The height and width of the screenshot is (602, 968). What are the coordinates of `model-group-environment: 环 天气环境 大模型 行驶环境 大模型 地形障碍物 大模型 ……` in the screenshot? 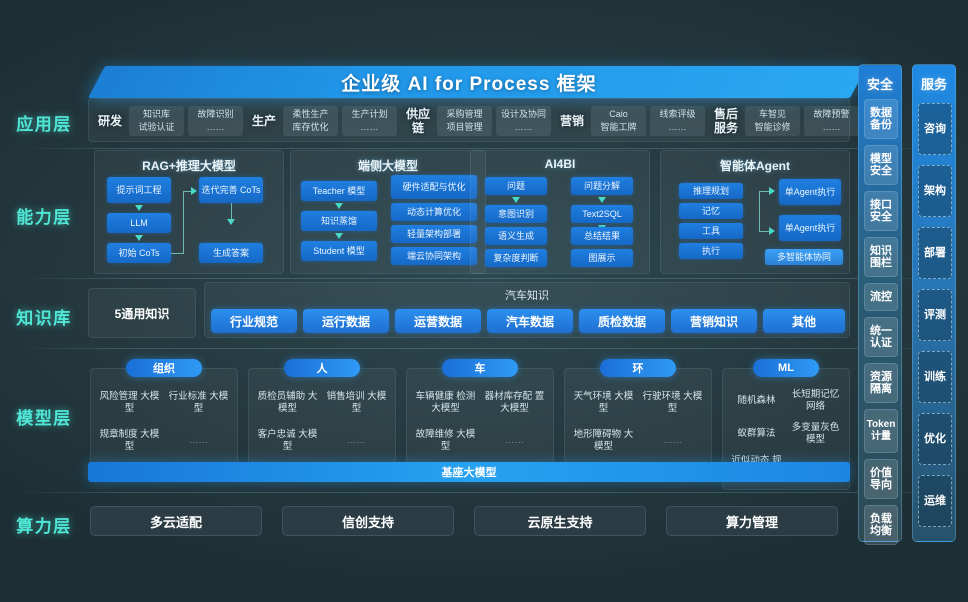 It's located at (638, 412).